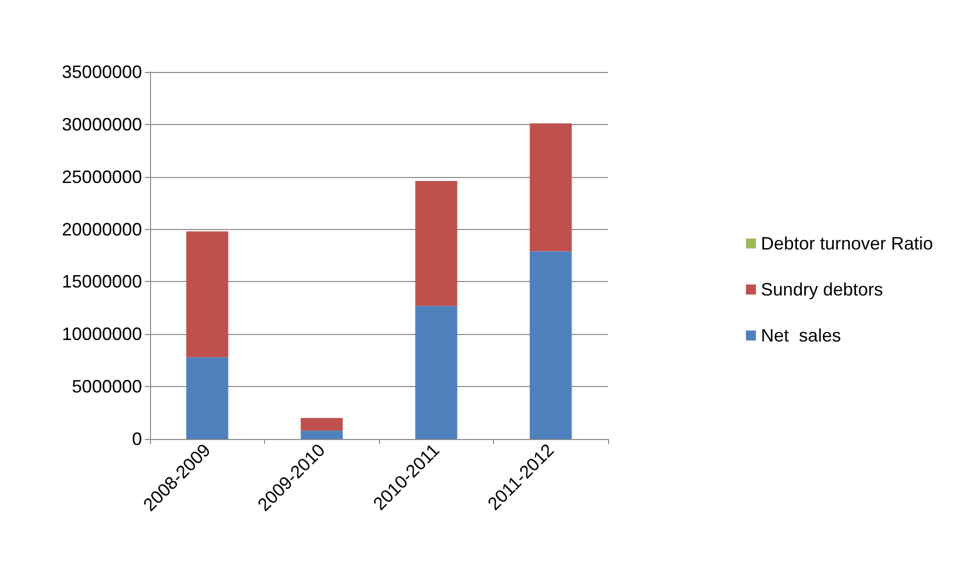  Describe the element at coordinates (102, 72) in the screenshot. I see `y-tick-label: 35000000` at that location.